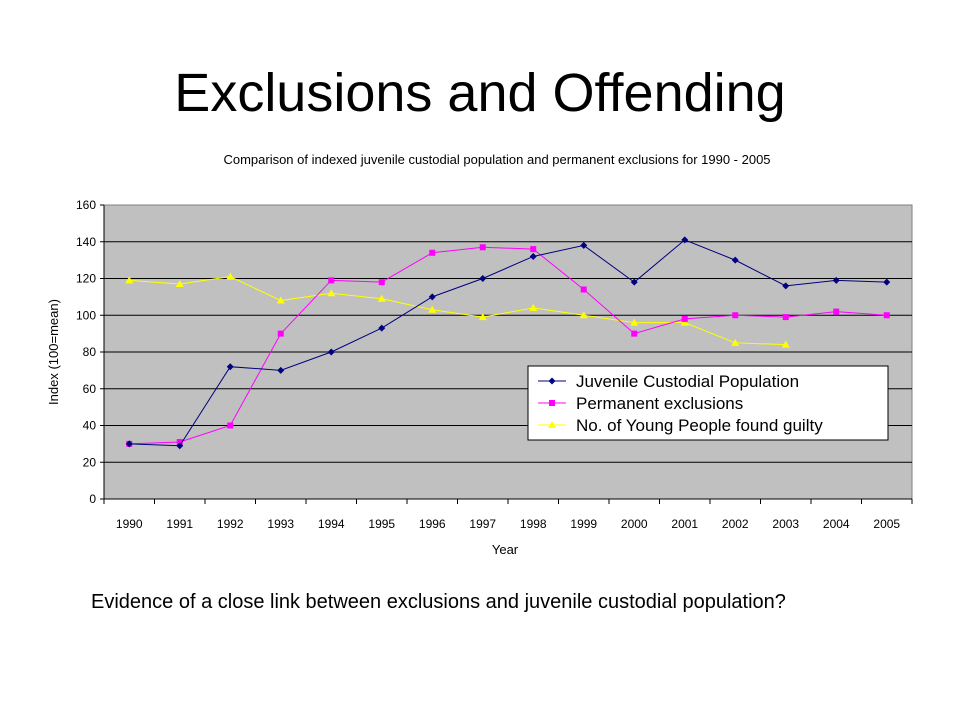 The image size is (960, 720). I want to click on y-axis-label: Index (100=mean), so click(53, 352).